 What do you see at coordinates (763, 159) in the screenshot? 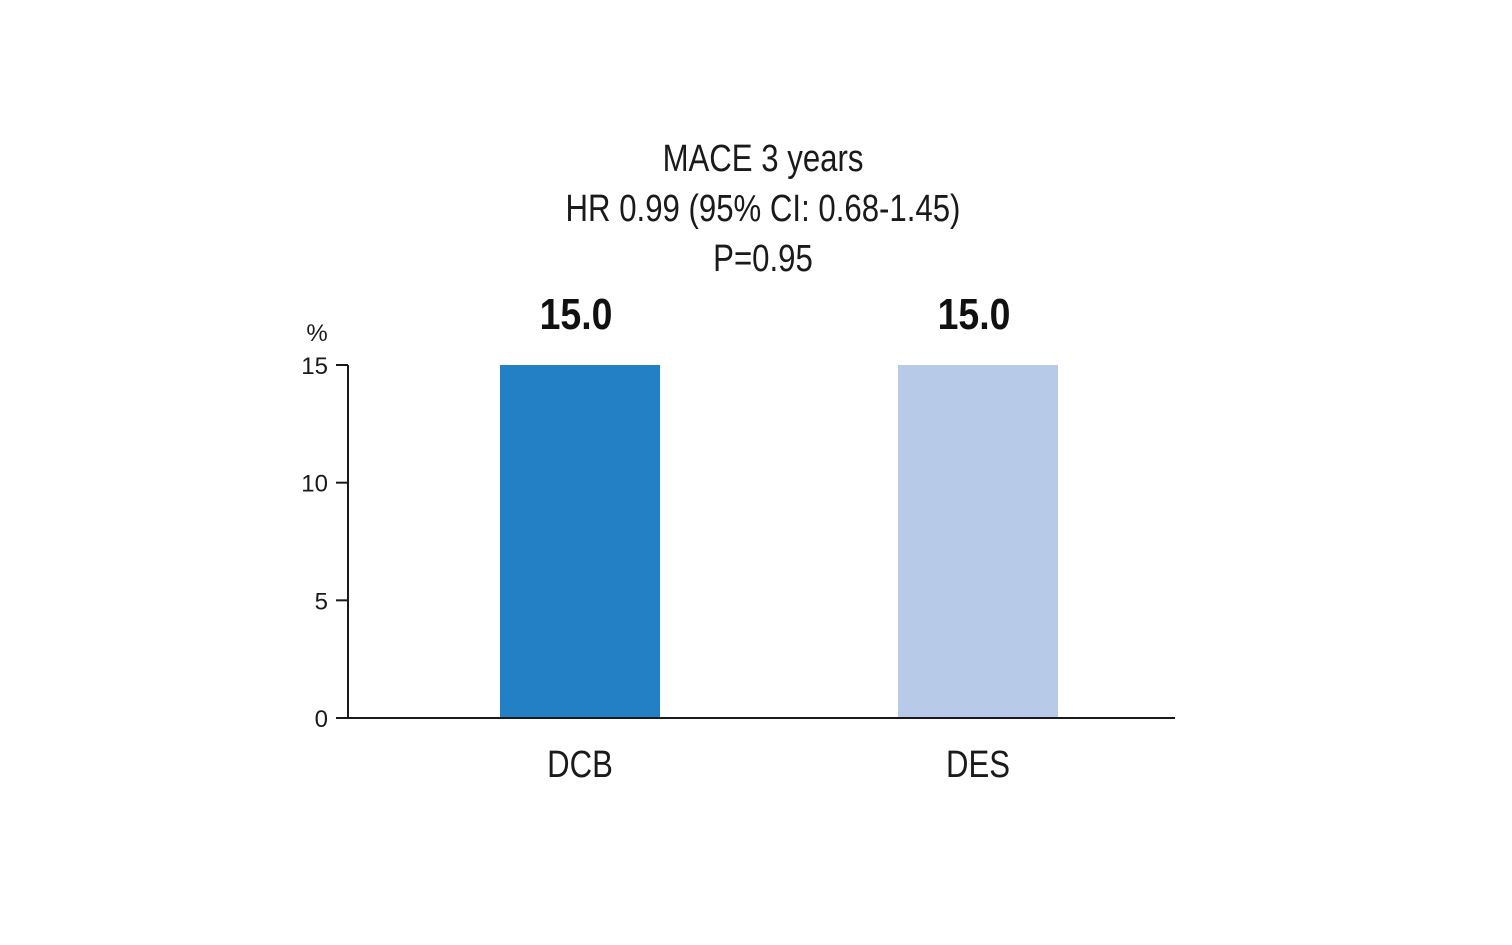
I see `chart-title-line-1: MACE 3 years` at bounding box center [763, 159].